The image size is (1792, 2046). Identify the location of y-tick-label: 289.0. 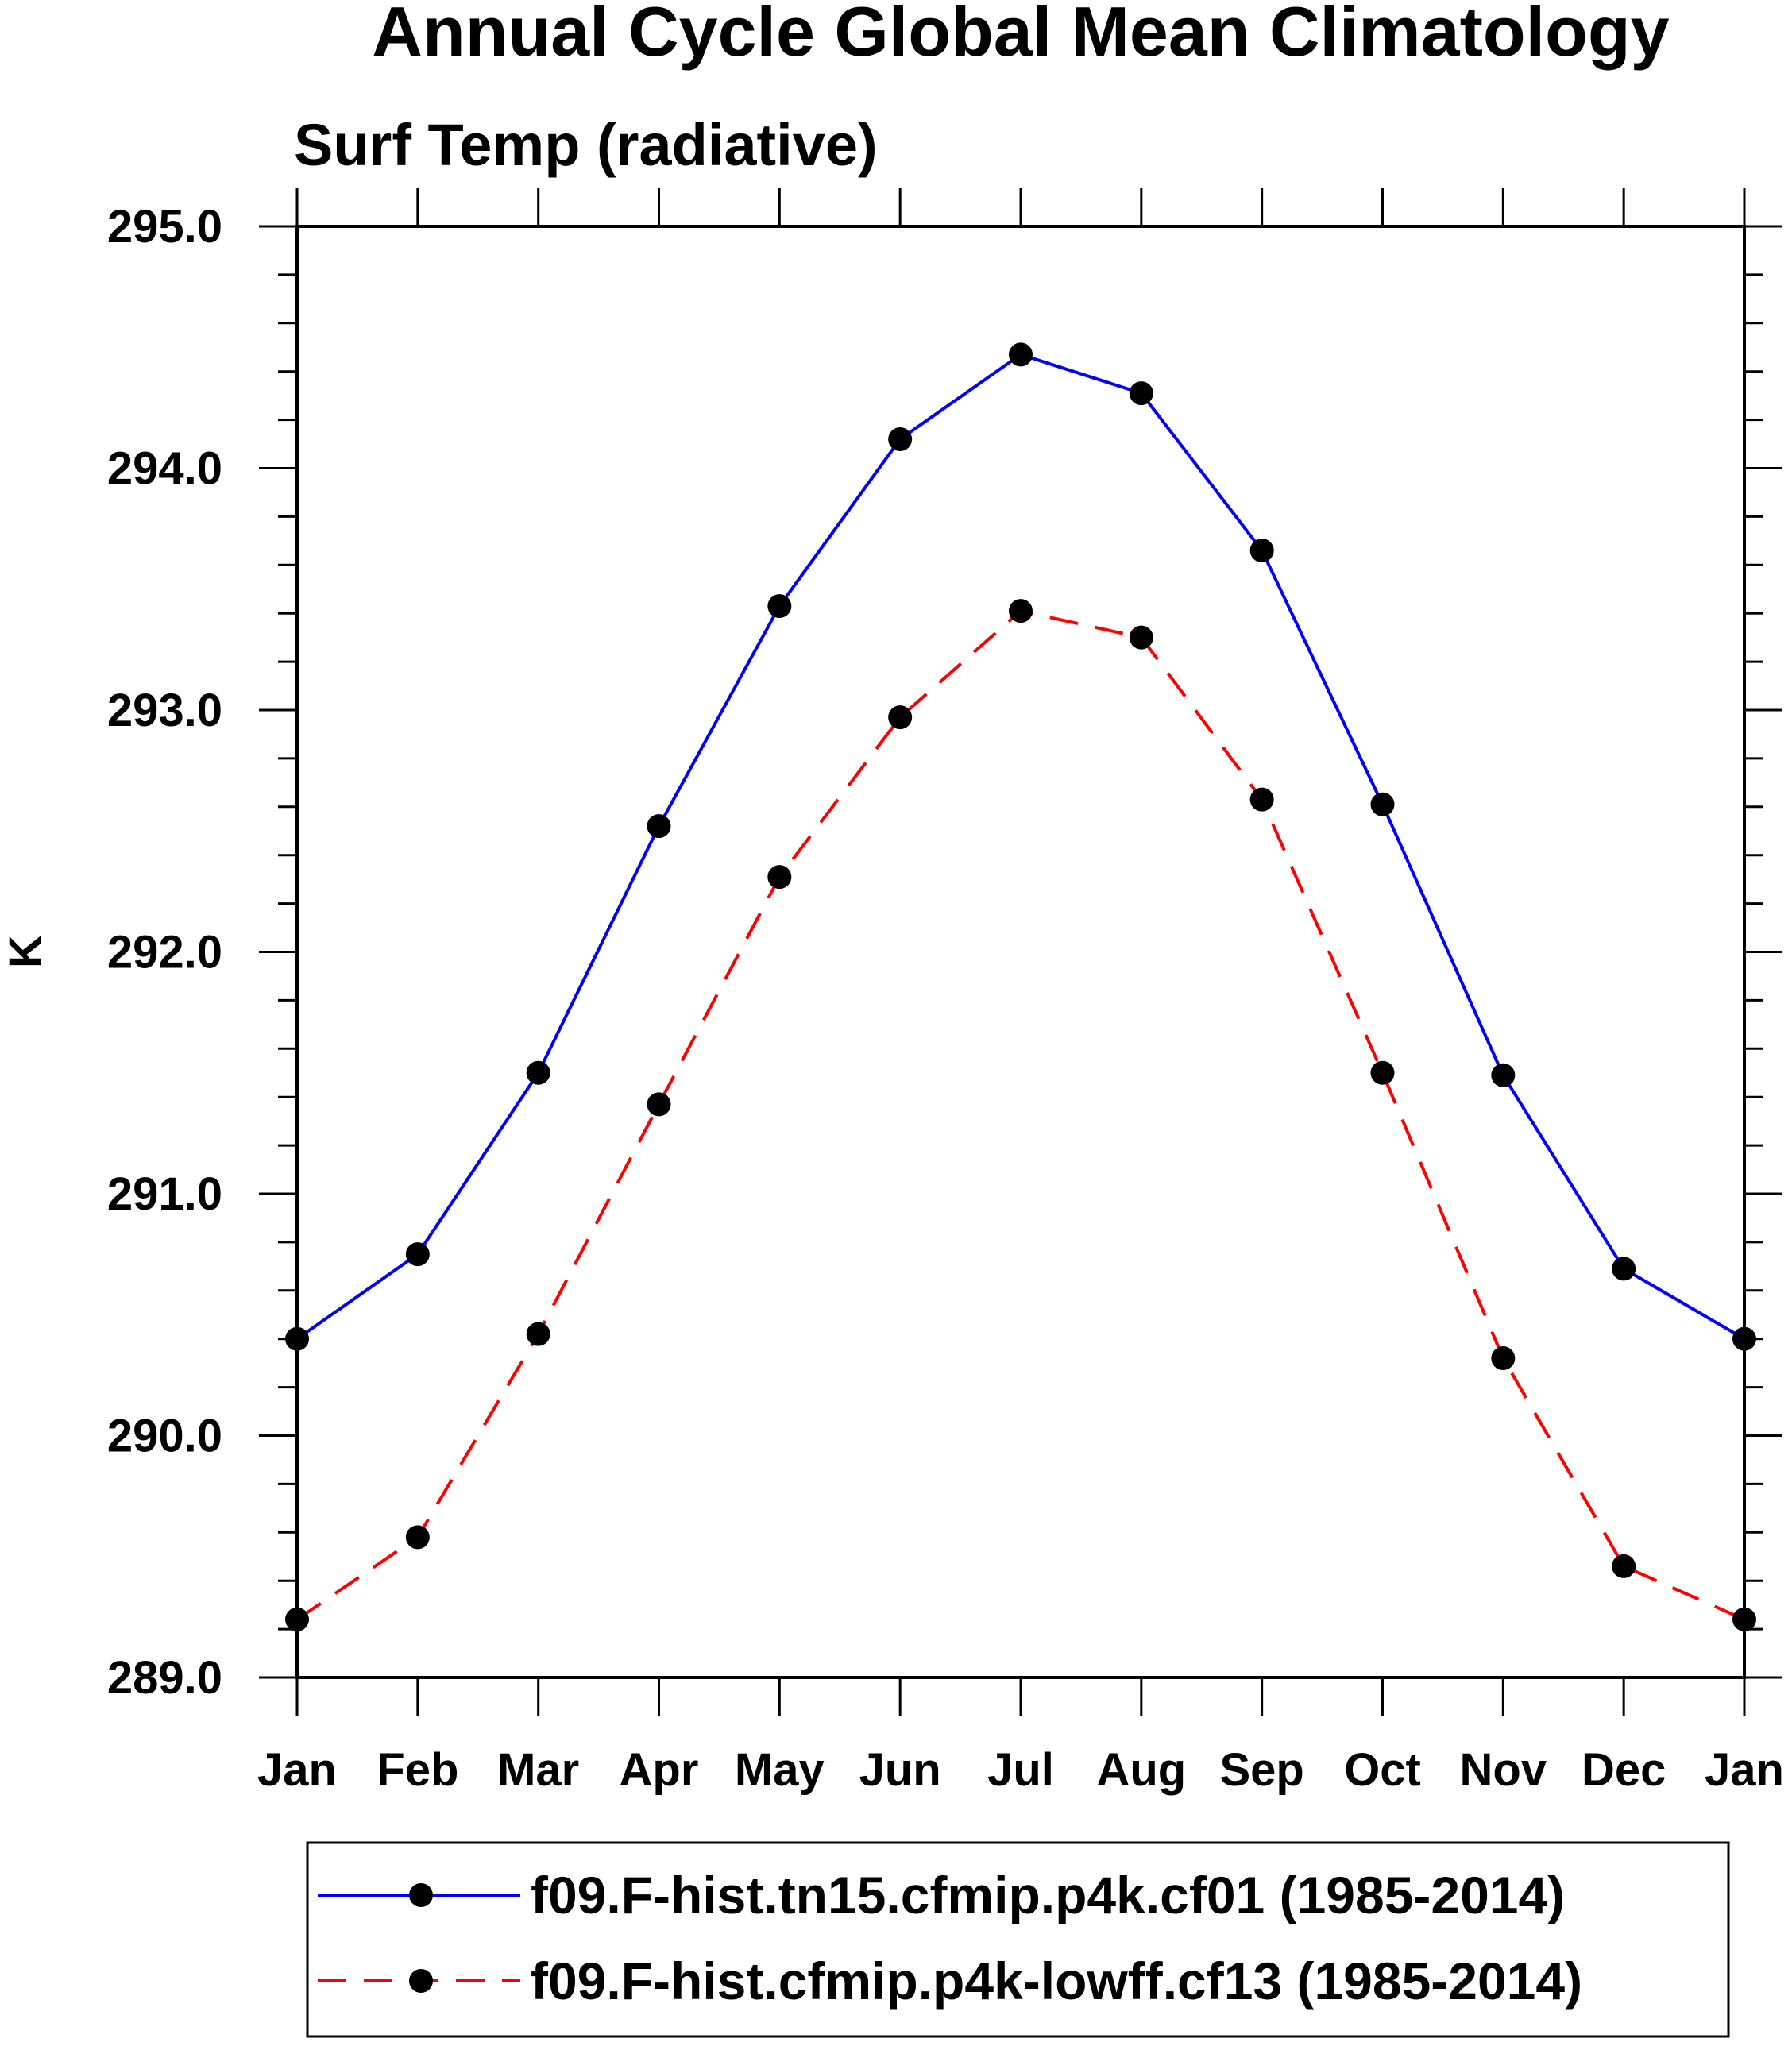
(164, 1678).